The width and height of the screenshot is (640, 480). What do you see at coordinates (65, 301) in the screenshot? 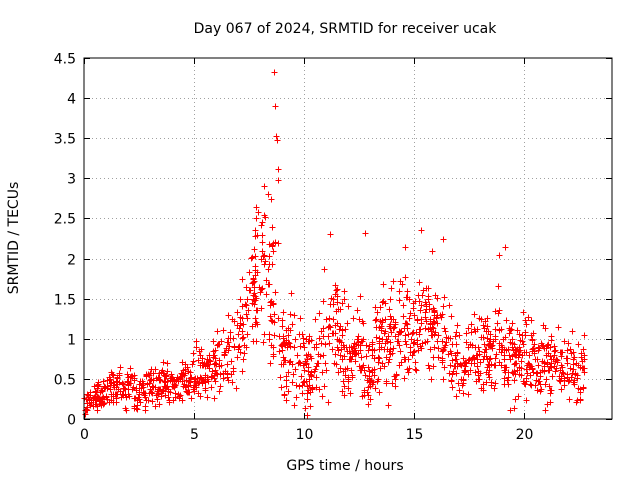
I see `y-tick-label: 1.5` at bounding box center [65, 301].